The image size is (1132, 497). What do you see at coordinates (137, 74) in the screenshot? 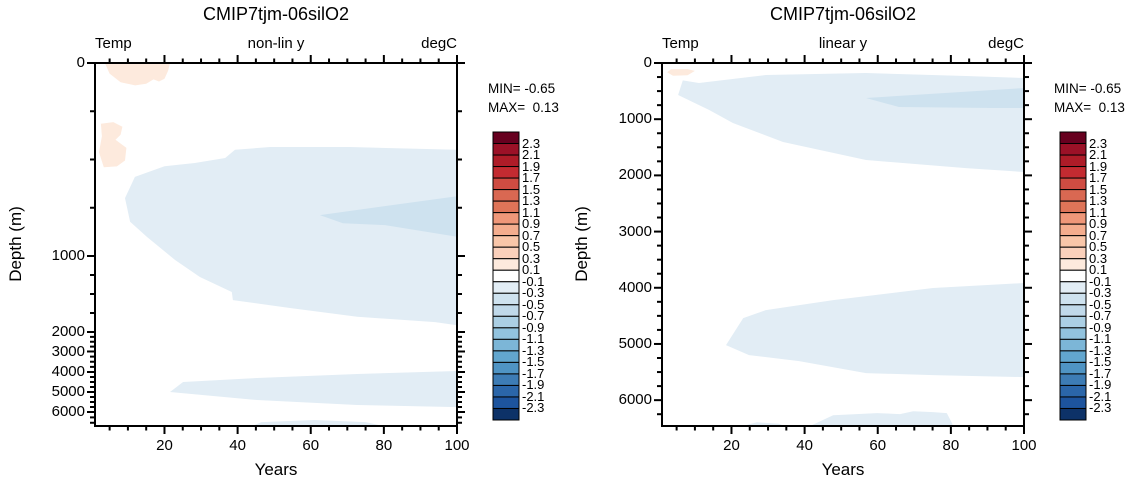
I see `contour-region-warm-surface-patch` at bounding box center [137, 74].